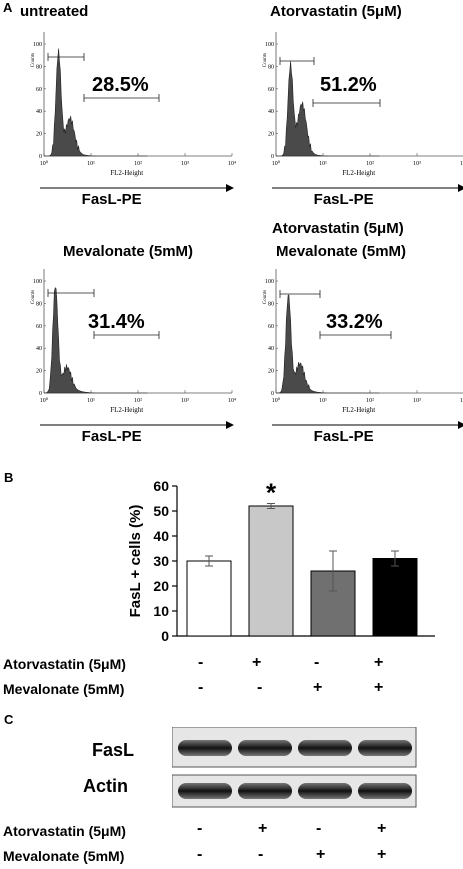 The height and width of the screenshot is (869, 463). I want to click on gate-percentage-1: 51.2%, so click(348, 85).